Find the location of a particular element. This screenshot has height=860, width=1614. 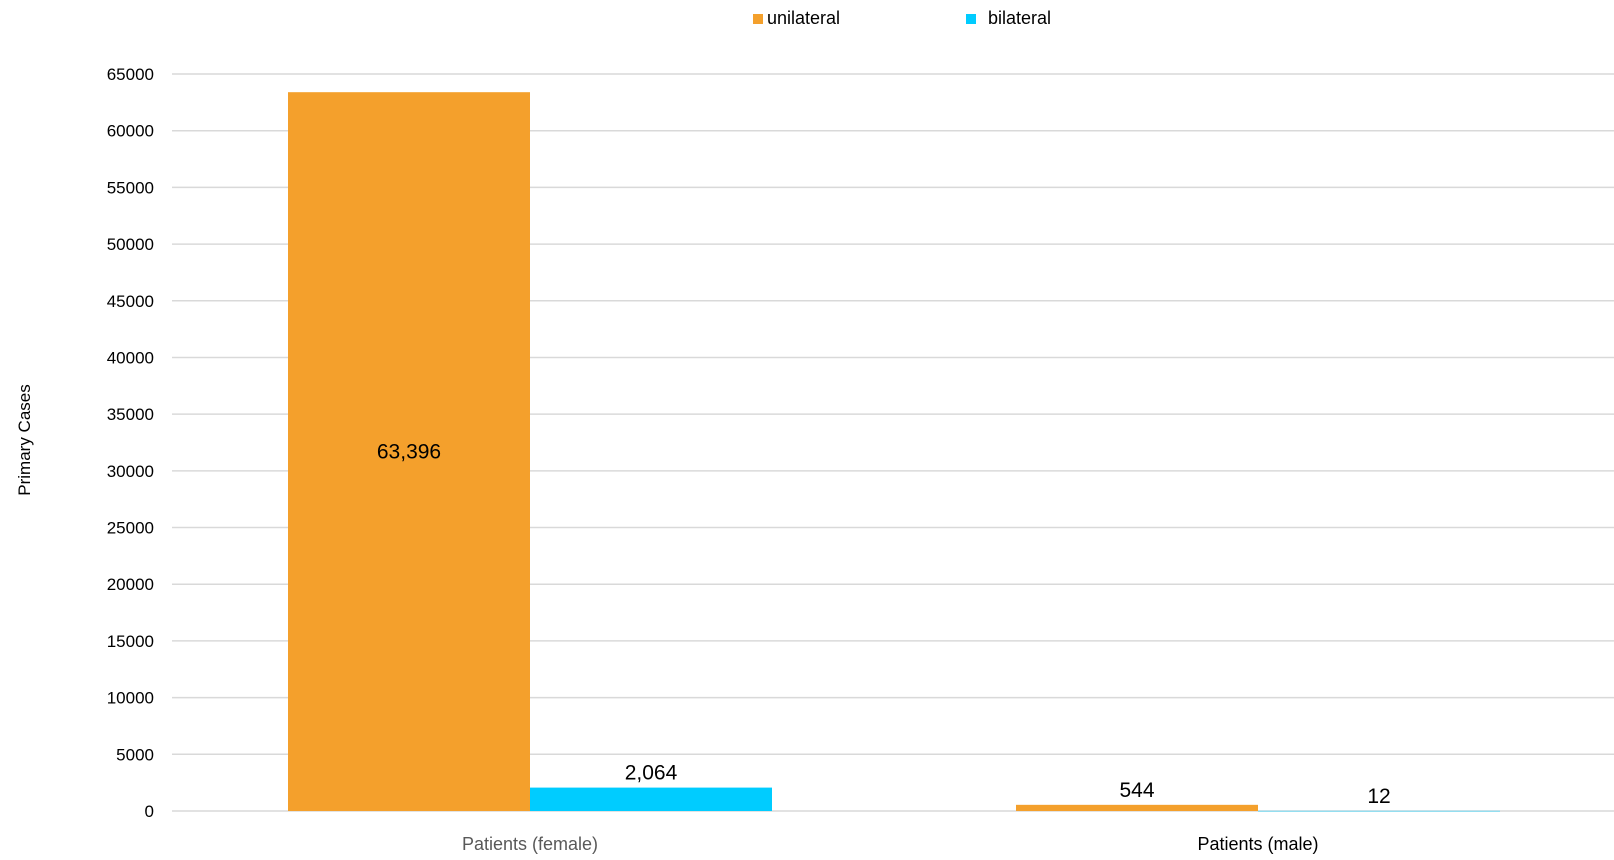

y-tick-label: 65000 is located at coordinates (130, 74).